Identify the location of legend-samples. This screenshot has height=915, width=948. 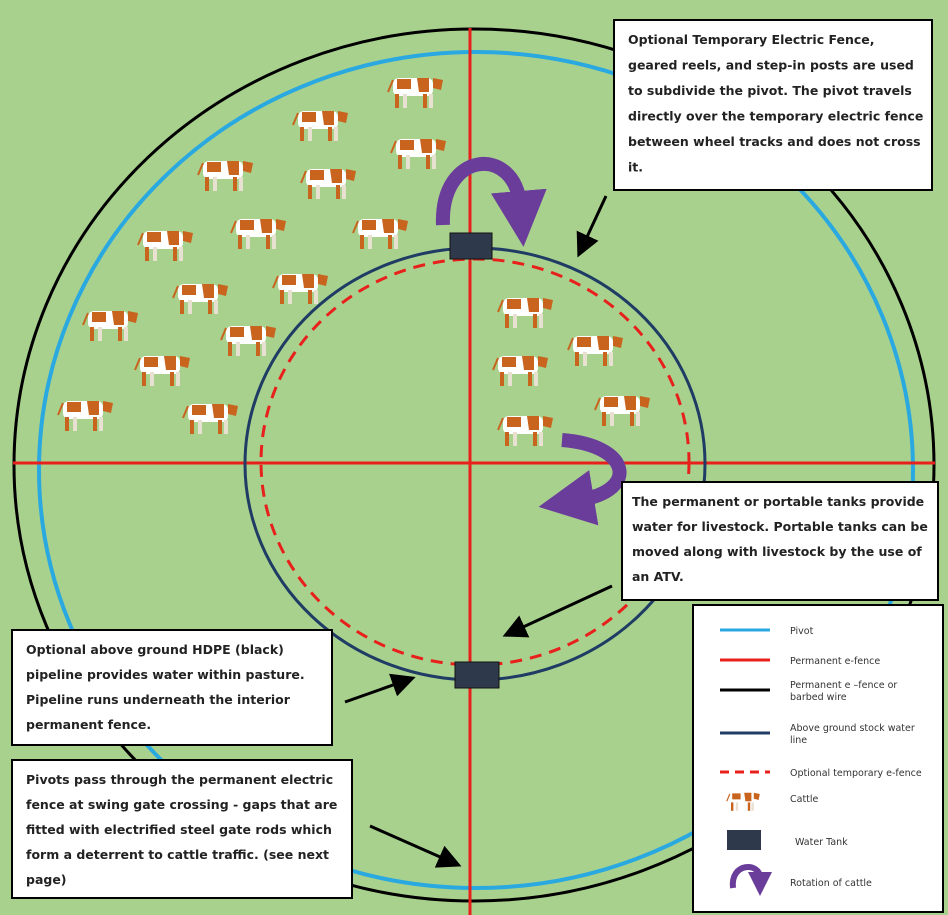
(746, 762).